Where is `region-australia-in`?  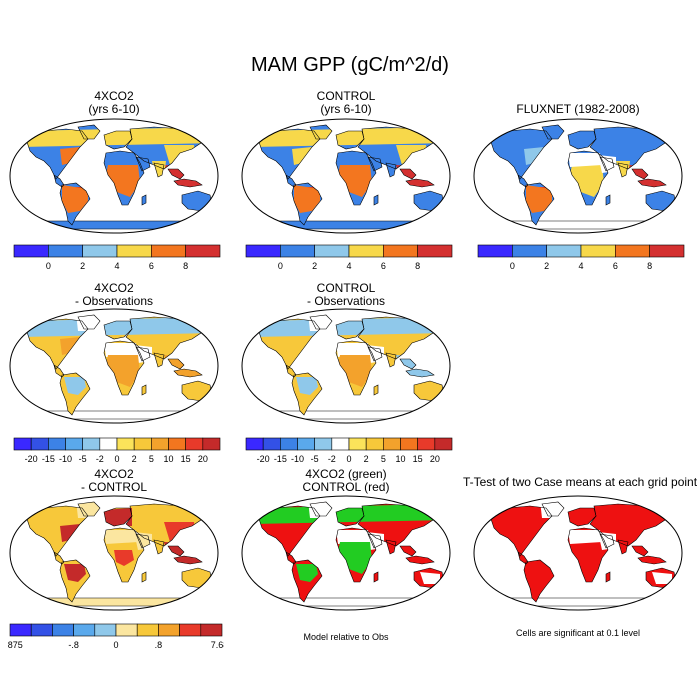 region-australia-in is located at coordinates (430, 578).